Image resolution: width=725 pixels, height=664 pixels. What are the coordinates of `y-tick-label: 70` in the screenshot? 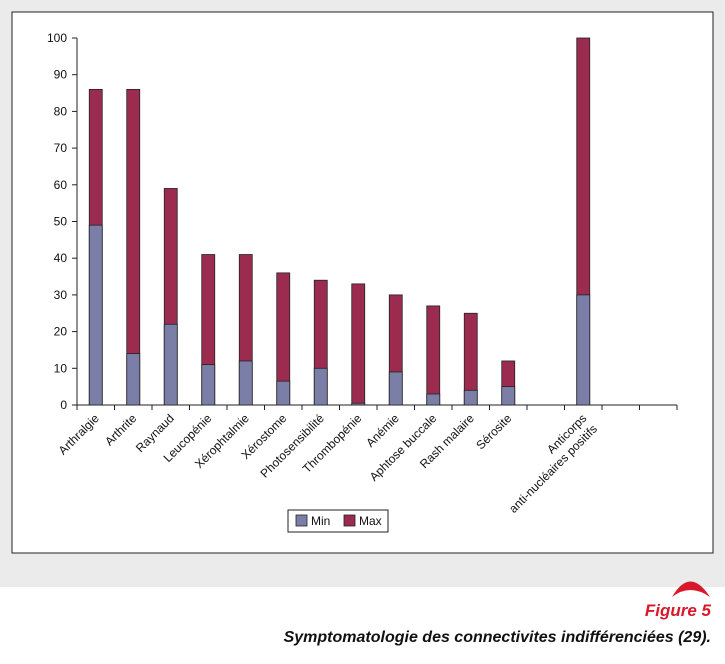 It's located at (61, 148).